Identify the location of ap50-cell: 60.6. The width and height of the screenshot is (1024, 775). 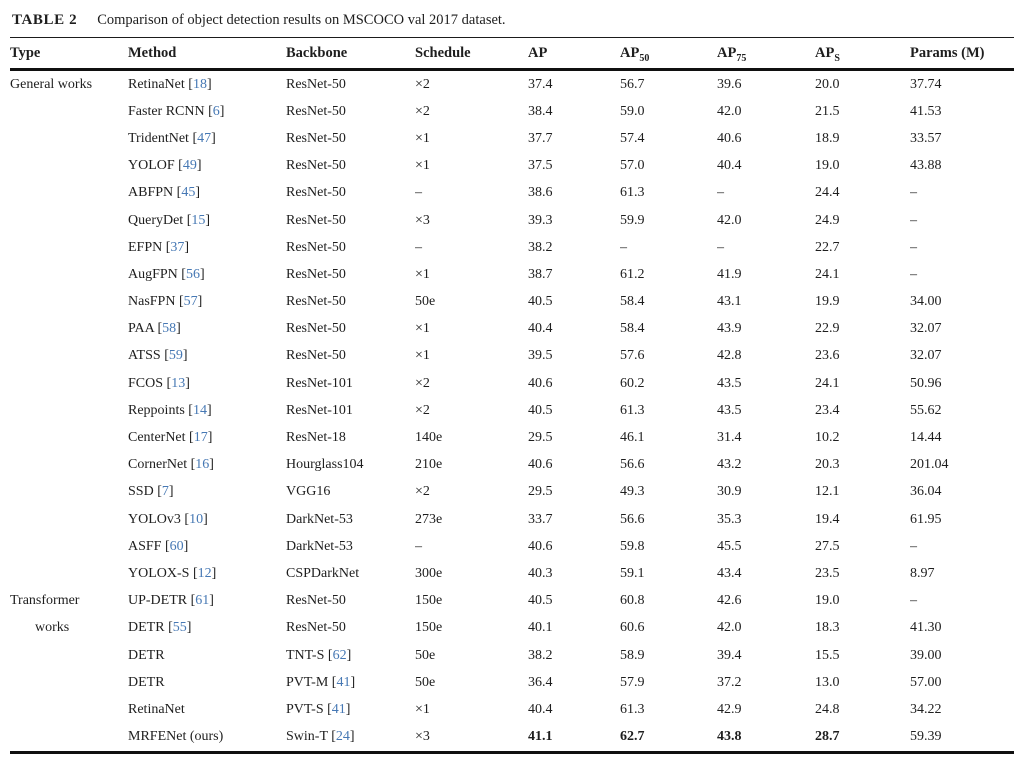
(632, 628).